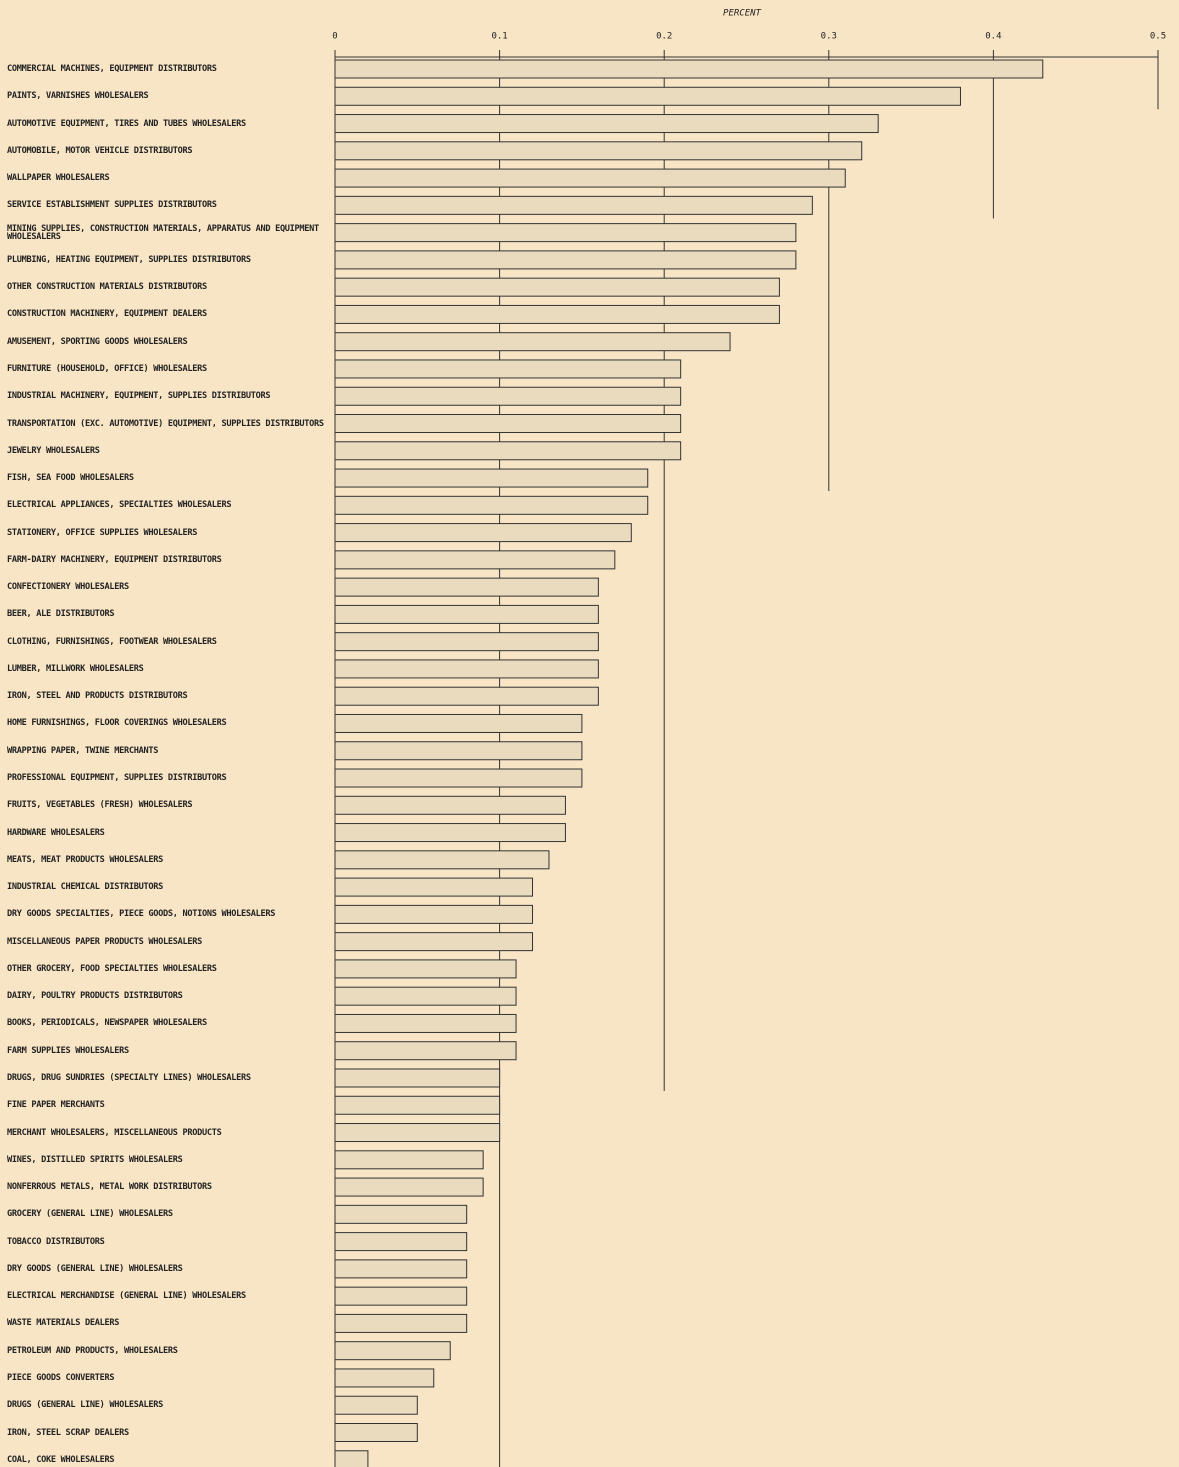  I want to click on category-label: STATIONERY, OFFICE SUPPLIES WHOLESALERS, so click(102, 532).